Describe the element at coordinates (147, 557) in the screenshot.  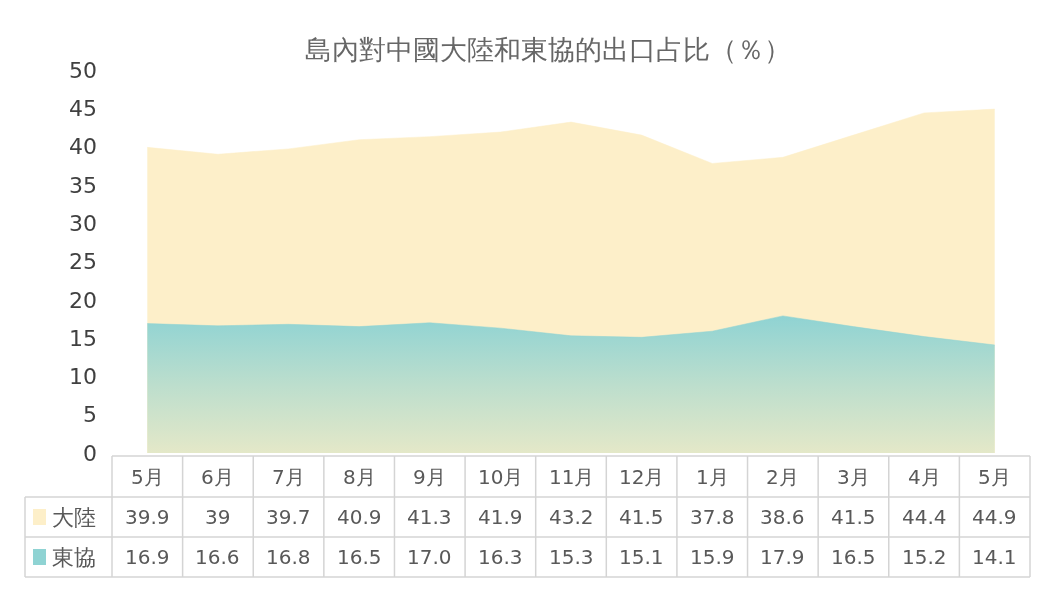
I see `data-label: 16.9` at that location.